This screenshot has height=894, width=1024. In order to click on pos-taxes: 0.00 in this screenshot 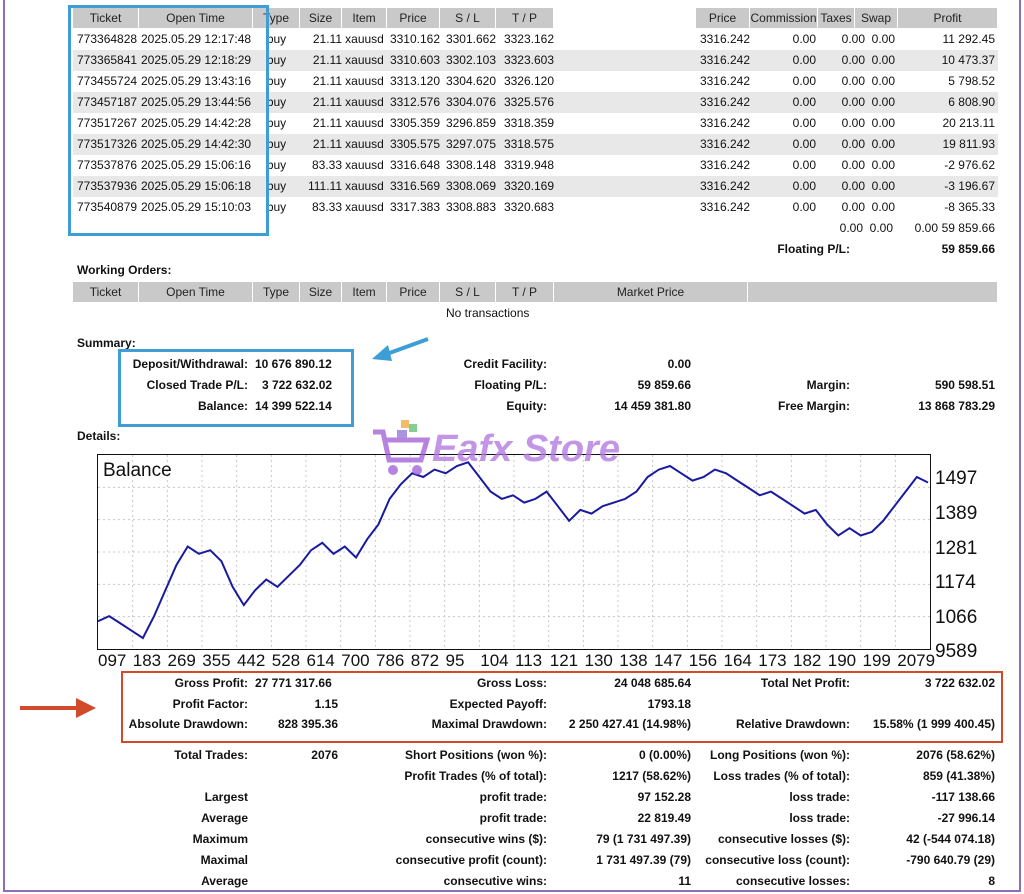, I will do `click(853, 81)`.